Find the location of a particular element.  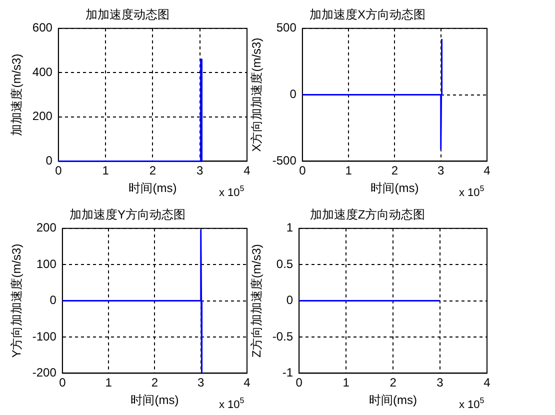

y-tick-label: 1 is located at coordinates (290, 227).